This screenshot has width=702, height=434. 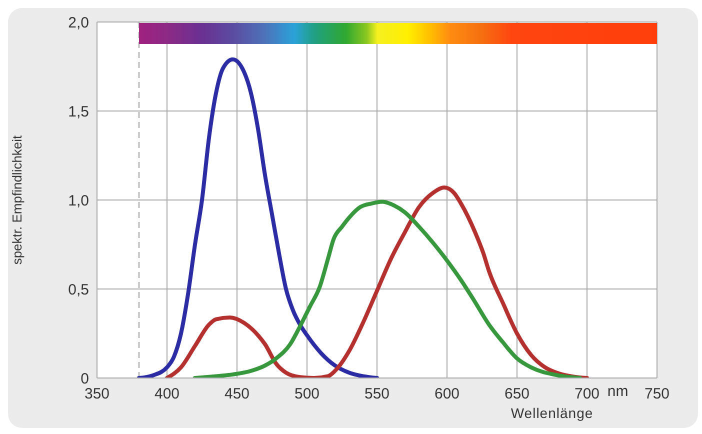 I want to click on x-axis-title: Wellenlänge, so click(x=552, y=413).